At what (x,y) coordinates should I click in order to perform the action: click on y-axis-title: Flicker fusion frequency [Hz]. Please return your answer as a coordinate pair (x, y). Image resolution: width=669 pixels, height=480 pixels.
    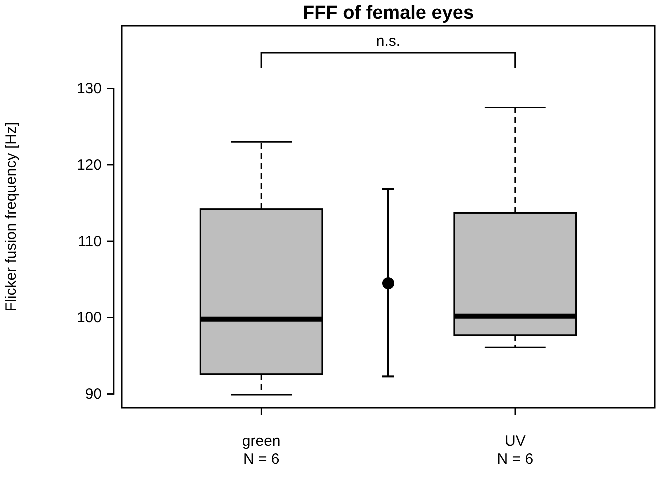
    Looking at the image, I should click on (11, 217).